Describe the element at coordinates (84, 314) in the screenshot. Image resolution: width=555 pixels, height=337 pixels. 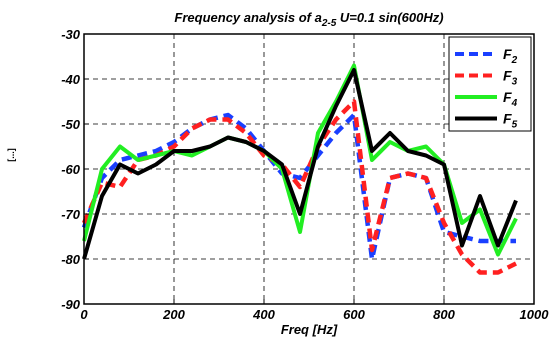
I see `x-tick-label: 0` at that location.